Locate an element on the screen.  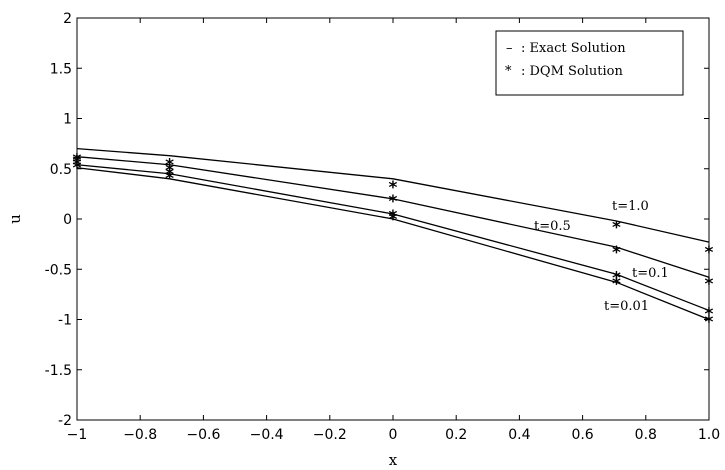
annotation-t-0-5: t=0.5 is located at coordinates (552, 226).